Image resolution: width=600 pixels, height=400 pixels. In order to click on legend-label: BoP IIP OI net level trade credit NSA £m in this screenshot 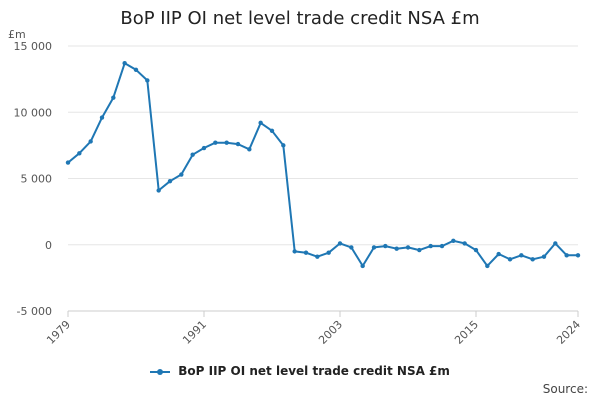, I will do `click(314, 371)`.